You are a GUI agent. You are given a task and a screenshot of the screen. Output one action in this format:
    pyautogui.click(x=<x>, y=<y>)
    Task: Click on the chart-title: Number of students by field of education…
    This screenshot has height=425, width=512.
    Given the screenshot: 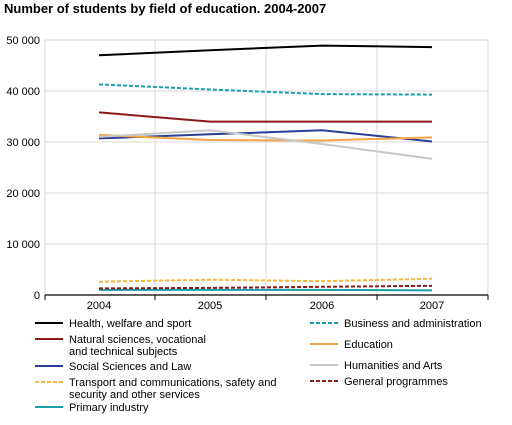 What is the action you would take?
    pyautogui.click(x=165, y=8)
    